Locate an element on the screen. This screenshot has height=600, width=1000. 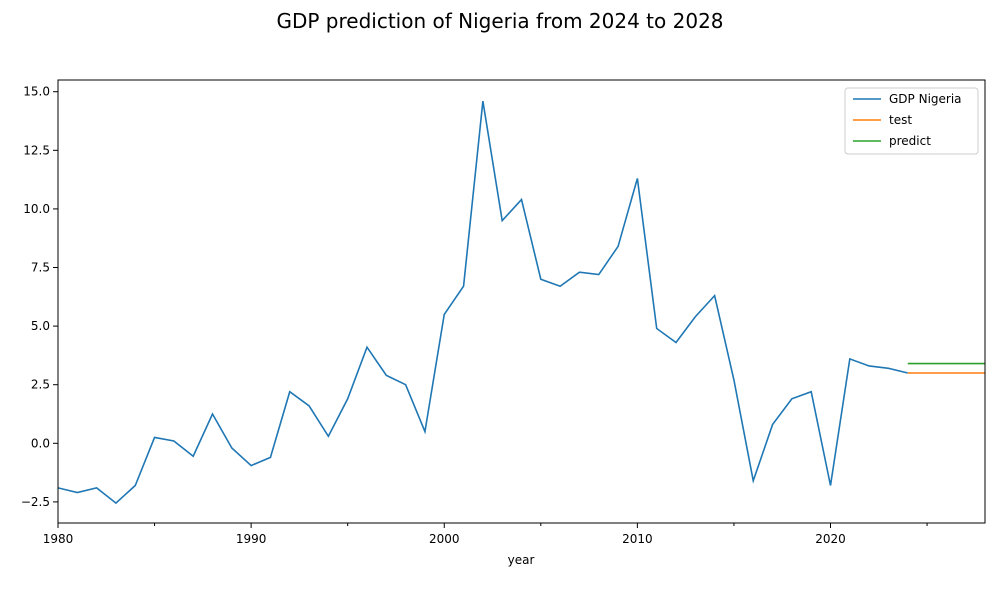
y-tick-label: 5.0 is located at coordinates (40, 326).